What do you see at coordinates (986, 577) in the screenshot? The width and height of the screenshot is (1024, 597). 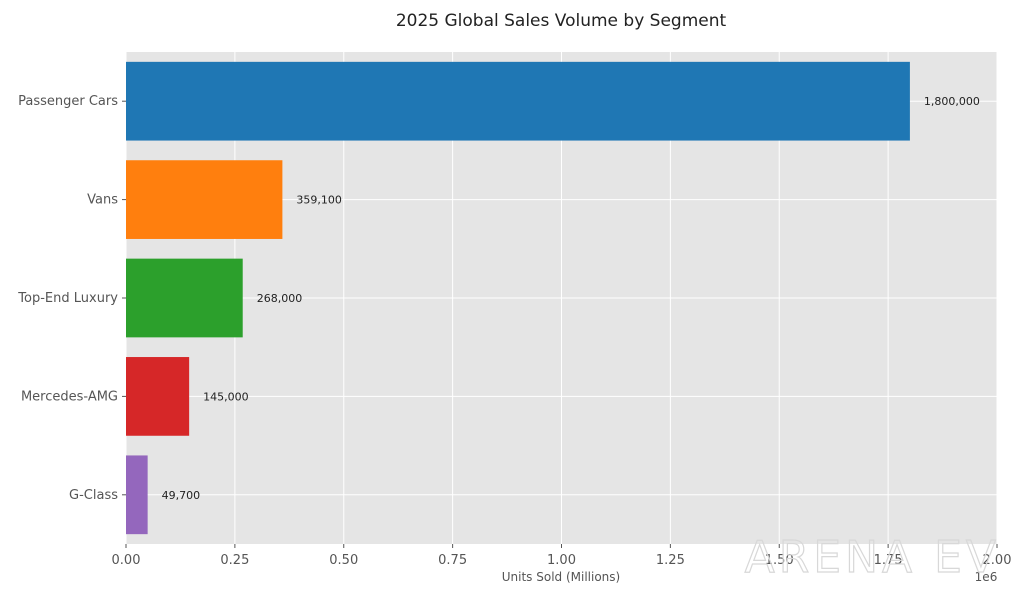 I see `x-axis-offset-label: 1e6` at bounding box center [986, 577].